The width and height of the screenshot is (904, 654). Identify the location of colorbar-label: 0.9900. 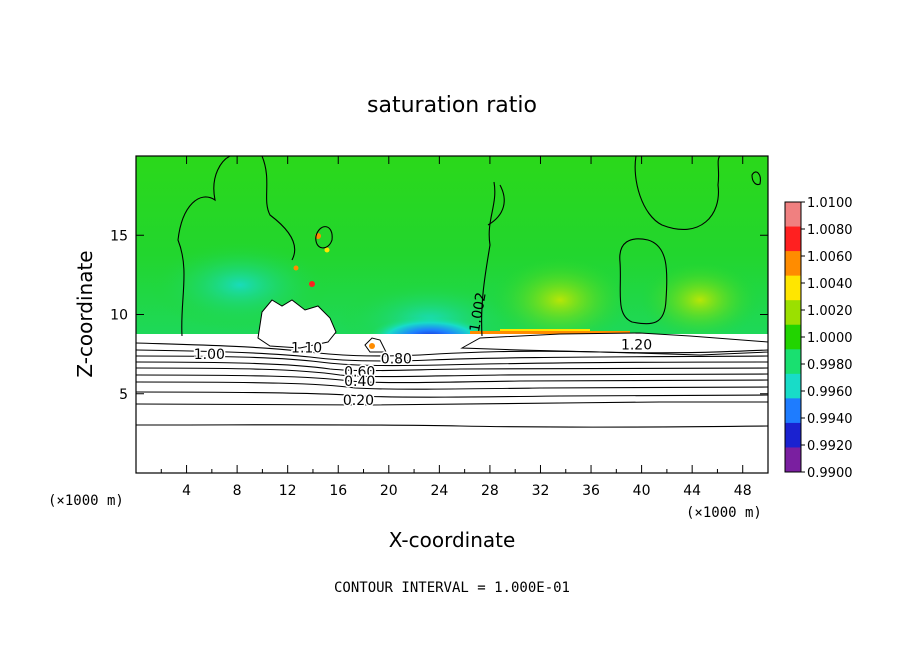
(830, 473).